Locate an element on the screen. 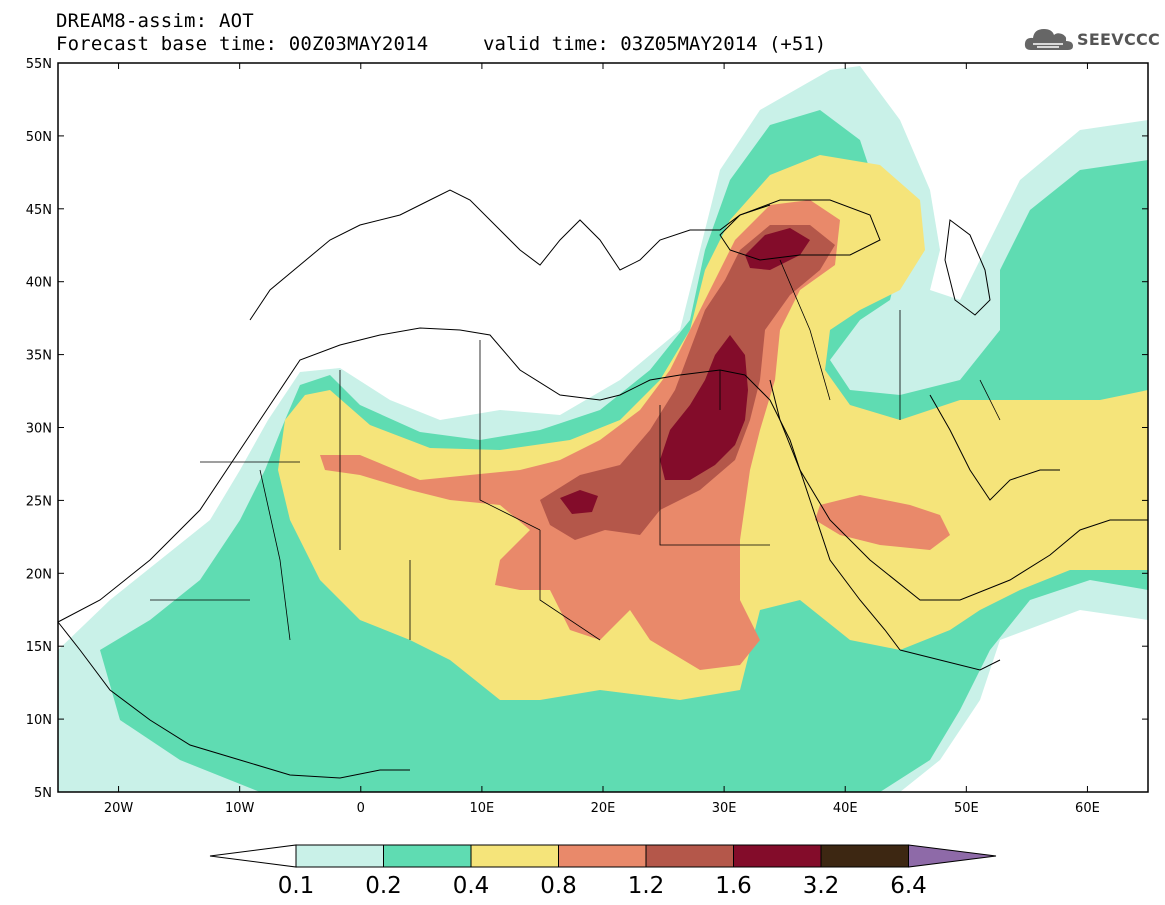 Image resolution: width=1165 pixels, height=905 pixels. coastline-red-sea is located at coordinates (822, 512).